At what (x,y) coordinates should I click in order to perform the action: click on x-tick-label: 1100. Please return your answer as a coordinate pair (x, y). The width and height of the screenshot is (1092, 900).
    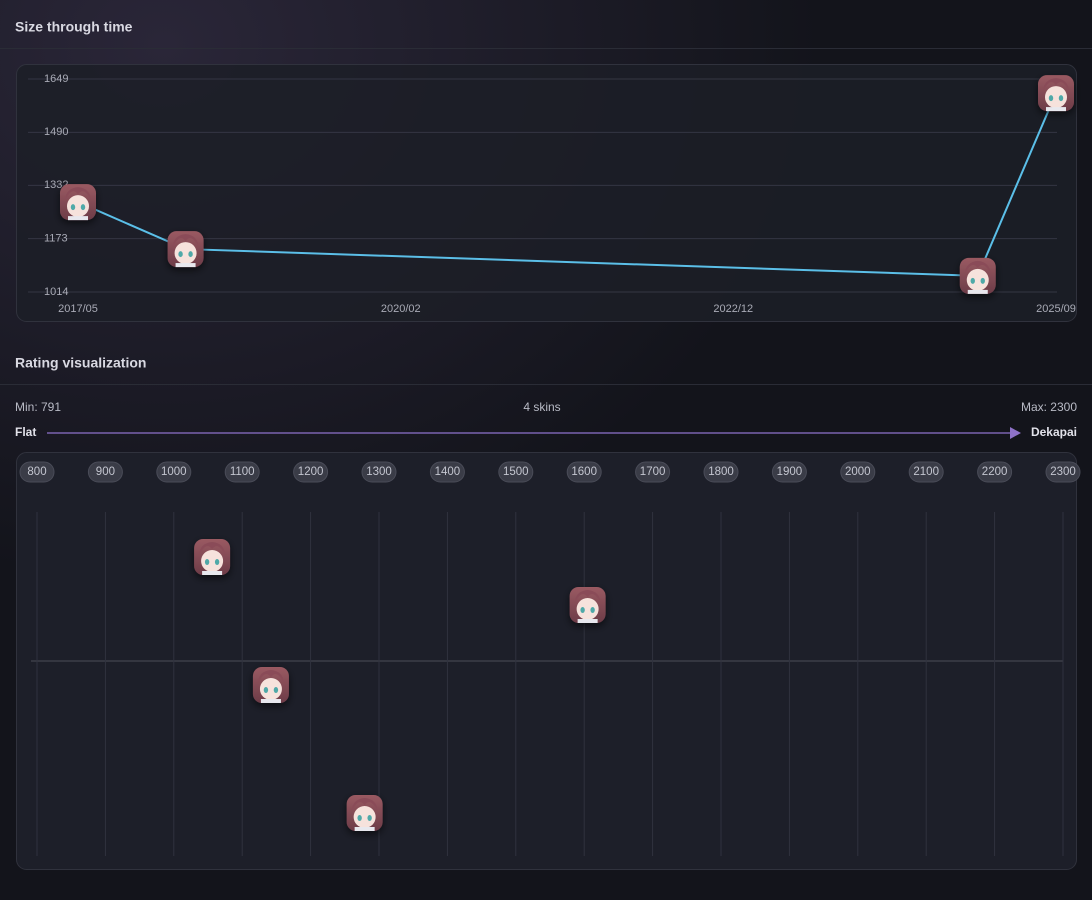
    Looking at the image, I should click on (242, 472).